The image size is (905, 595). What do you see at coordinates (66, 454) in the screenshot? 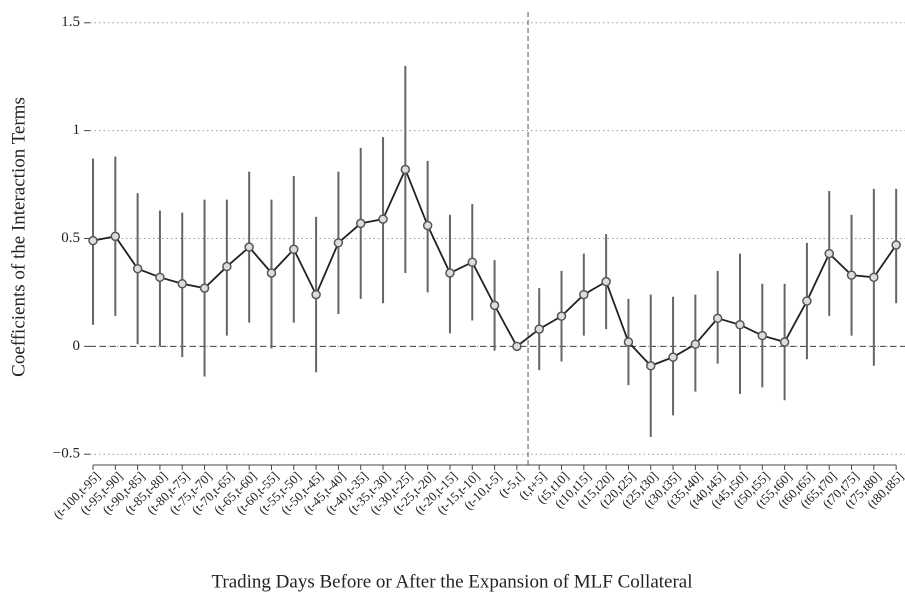
I see `y-tick-label: −0.5` at bounding box center [66, 454].